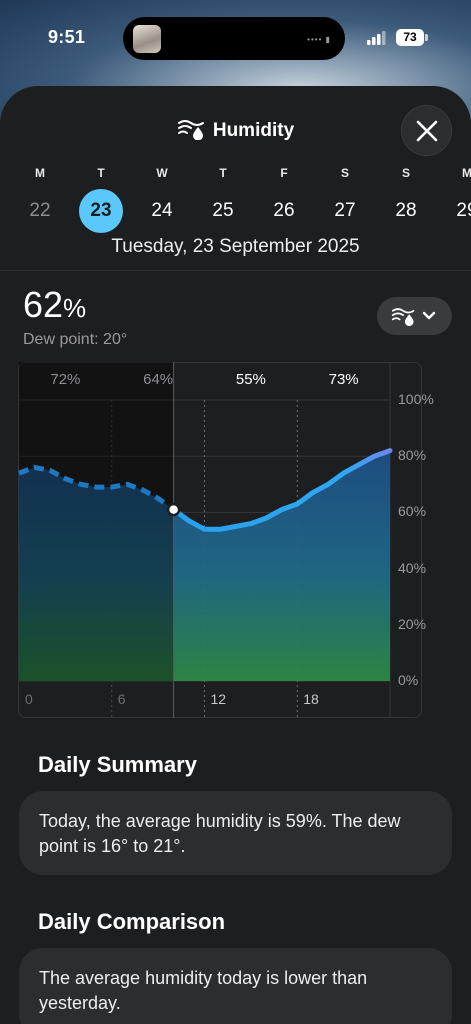 This screenshot has width=471, height=1024. Describe the element at coordinates (253, 130) in the screenshot. I see `page-title-label: Humidity` at that location.